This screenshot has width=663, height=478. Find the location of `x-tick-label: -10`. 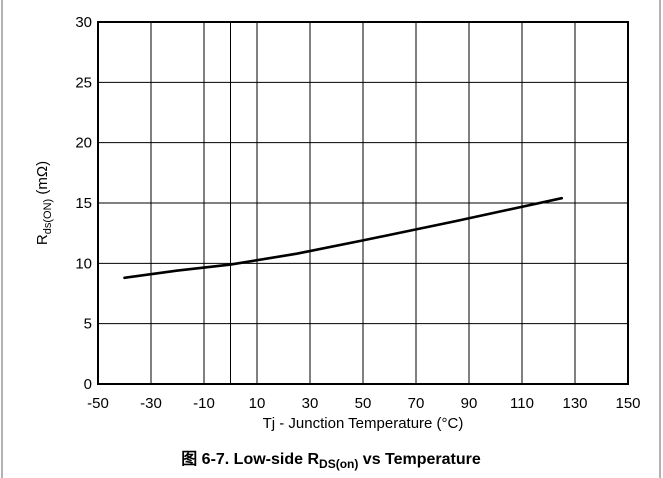

x-tick-label: -10 is located at coordinates (204, 403).